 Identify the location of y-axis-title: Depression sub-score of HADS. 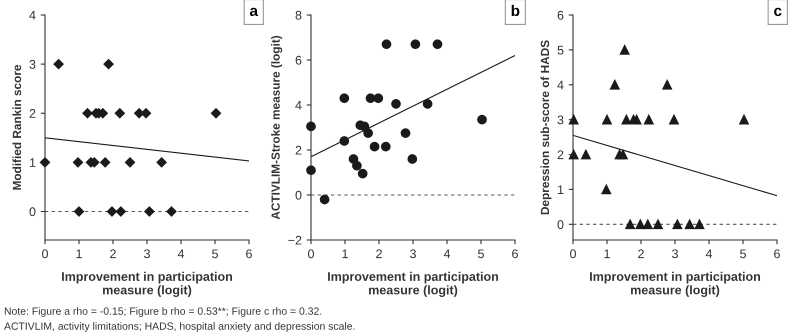
(546, 127).